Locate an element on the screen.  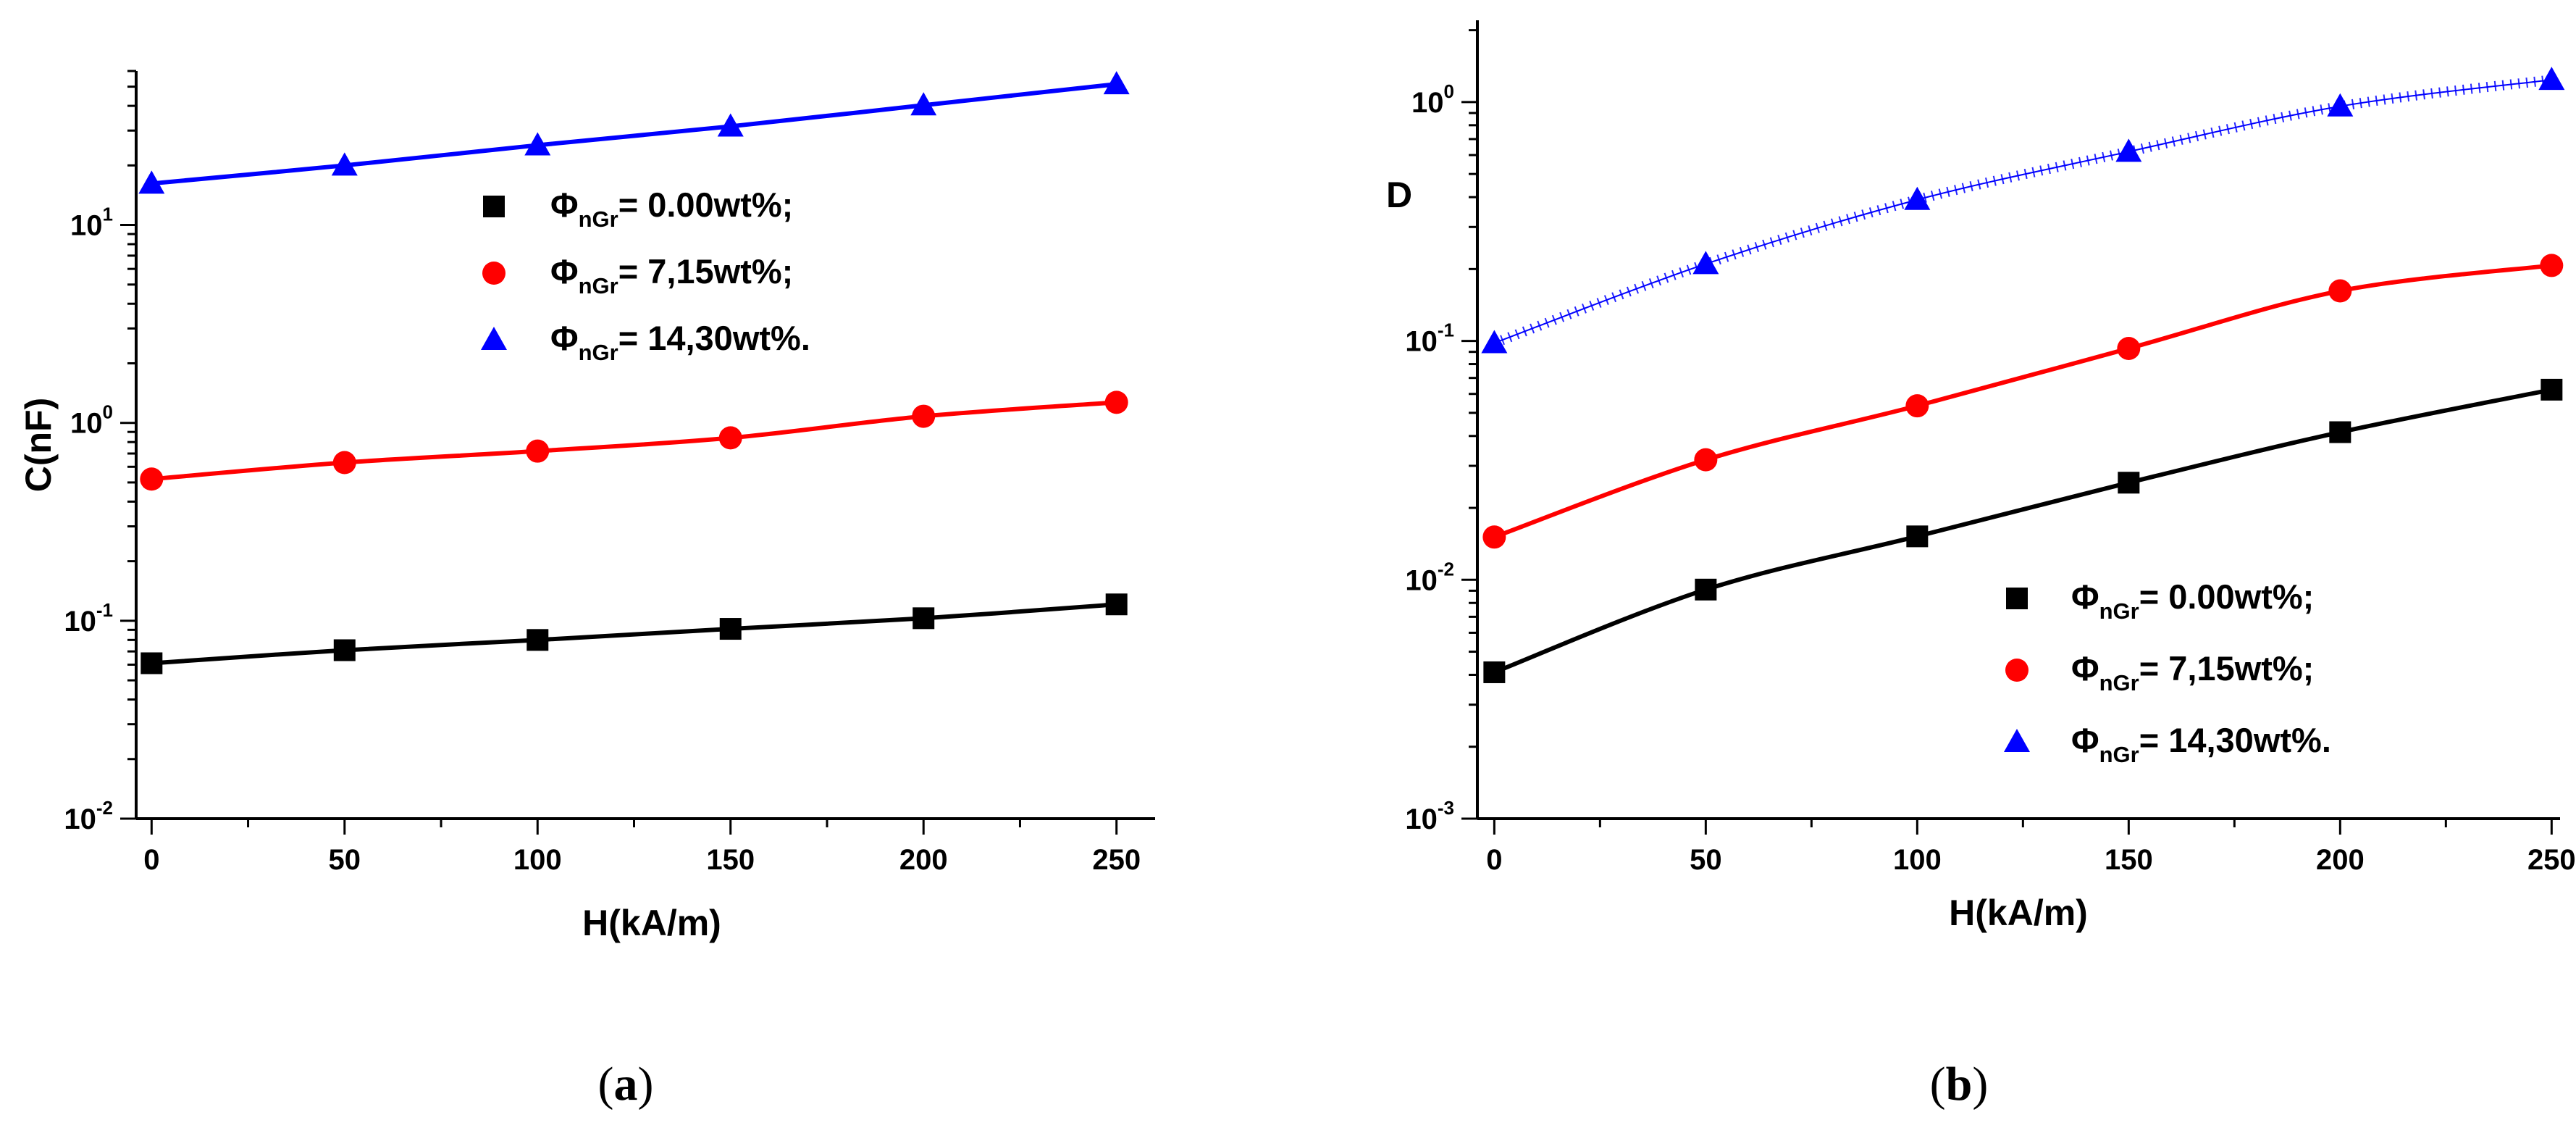
y-axis-title: C(nF) is located at coordinates (38, 445).